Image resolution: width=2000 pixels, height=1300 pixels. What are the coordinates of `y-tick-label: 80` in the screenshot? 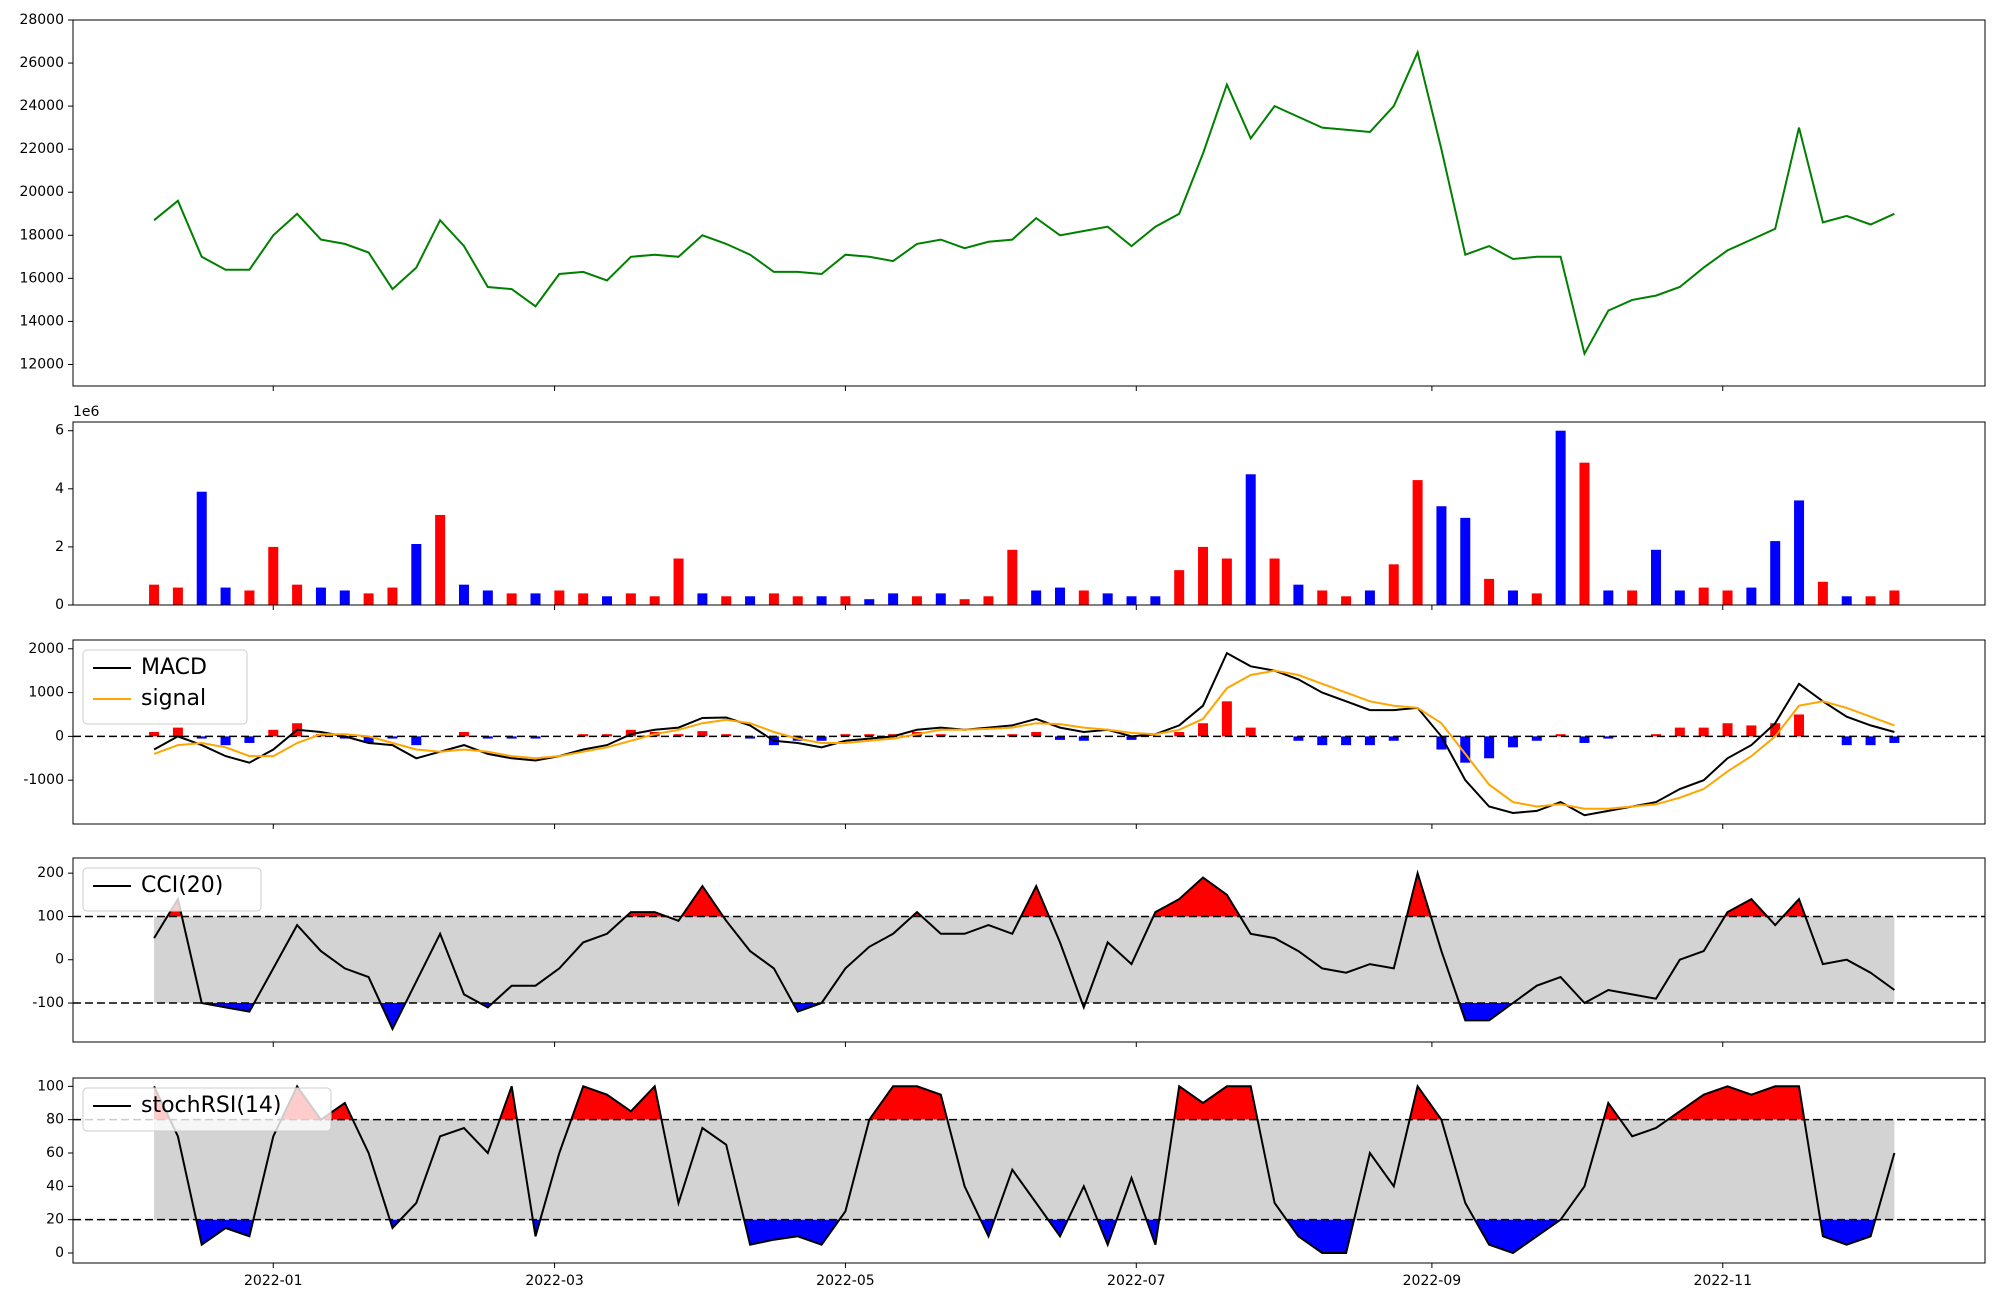 It's located at (55, 1120).